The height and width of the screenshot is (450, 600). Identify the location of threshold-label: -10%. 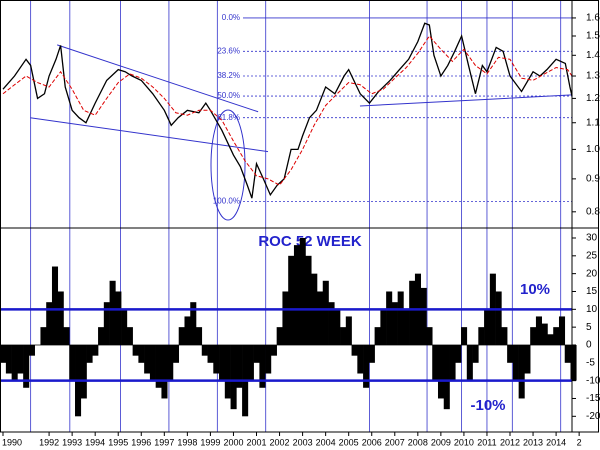
(487, 405).